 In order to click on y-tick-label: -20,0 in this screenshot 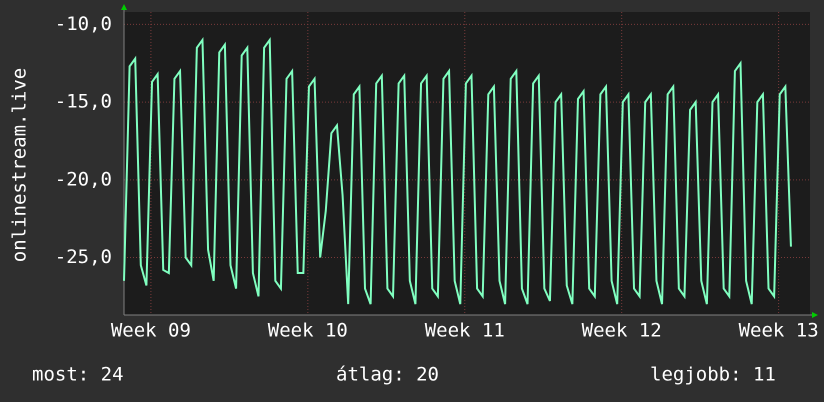, I will do `click(83, 179)`.